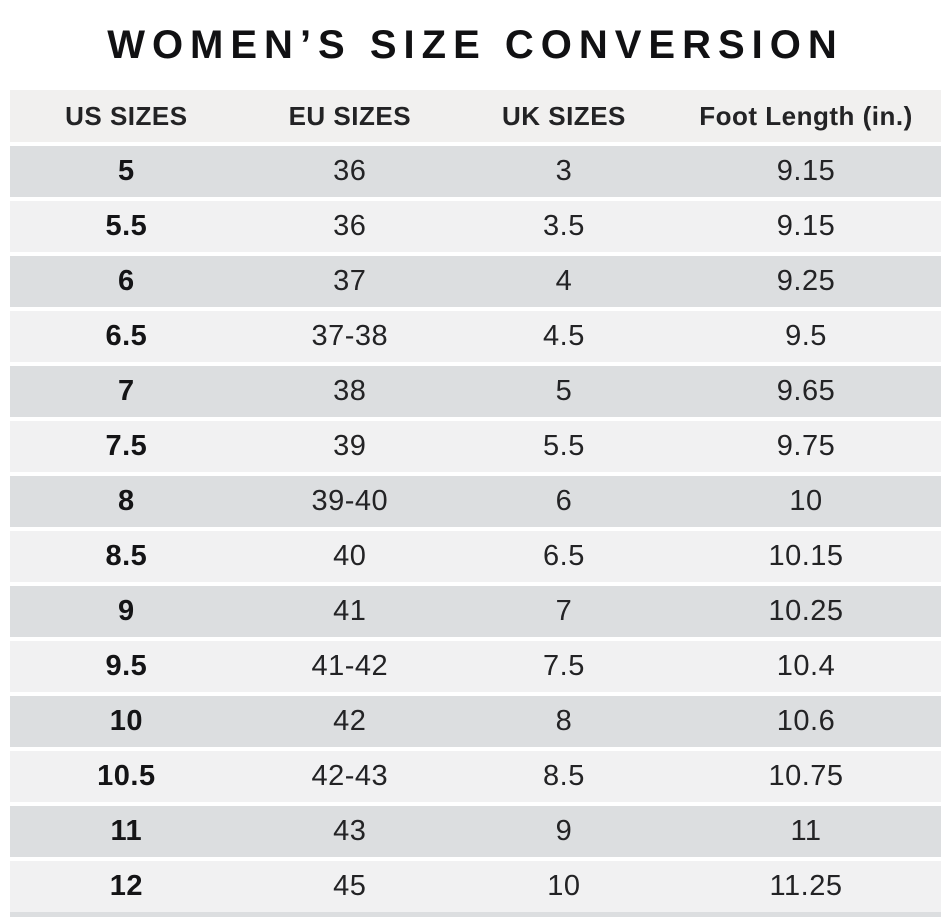 This screenshot has width=951, height=917. I want to click on column-header-uk-sizes: UK SIZES, so click(563, 115).